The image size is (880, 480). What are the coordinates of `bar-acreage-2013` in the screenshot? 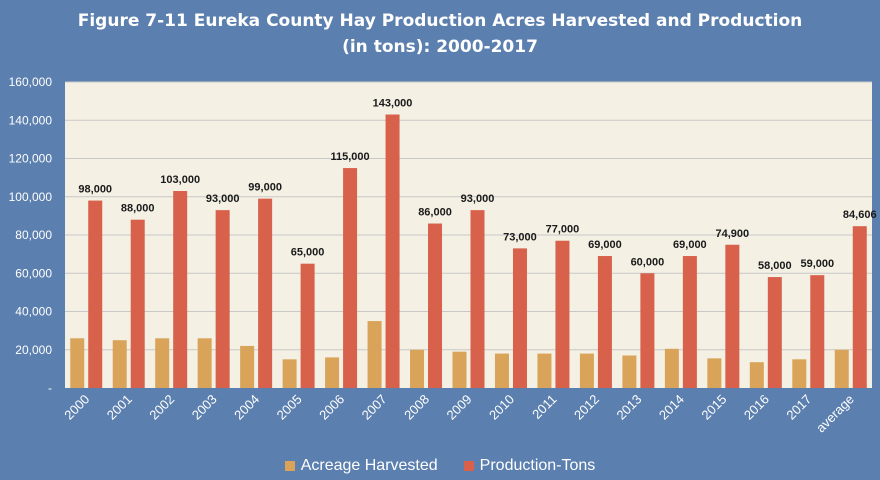 It's located at (629, 371).